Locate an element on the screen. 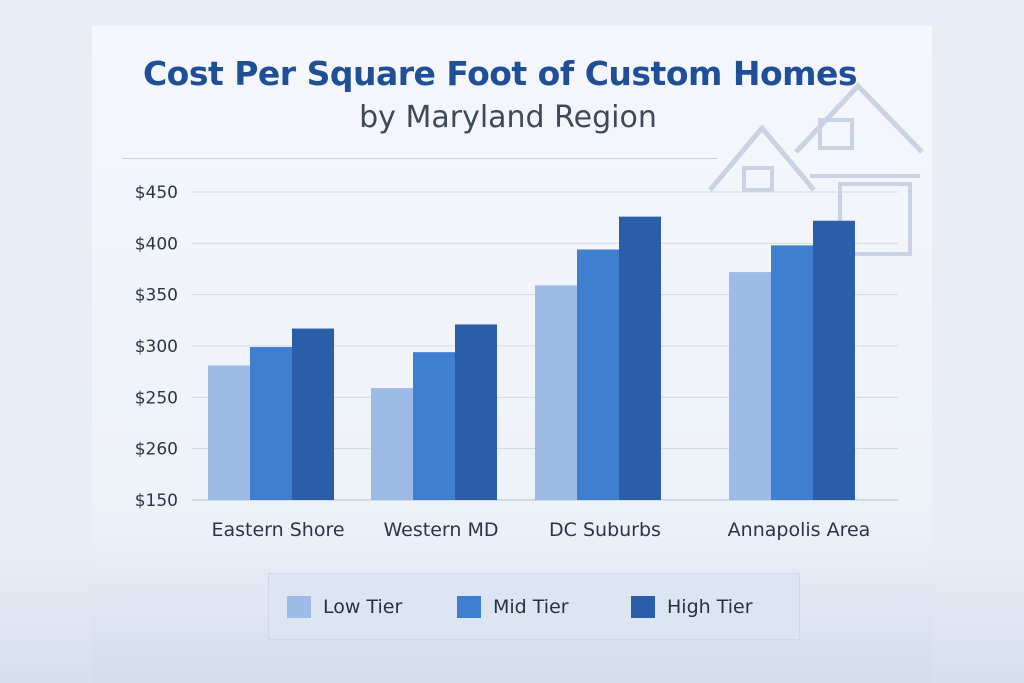 The height and width of the screenshot is (683, 1024). house-illustration is located at coordinates (816, 169).